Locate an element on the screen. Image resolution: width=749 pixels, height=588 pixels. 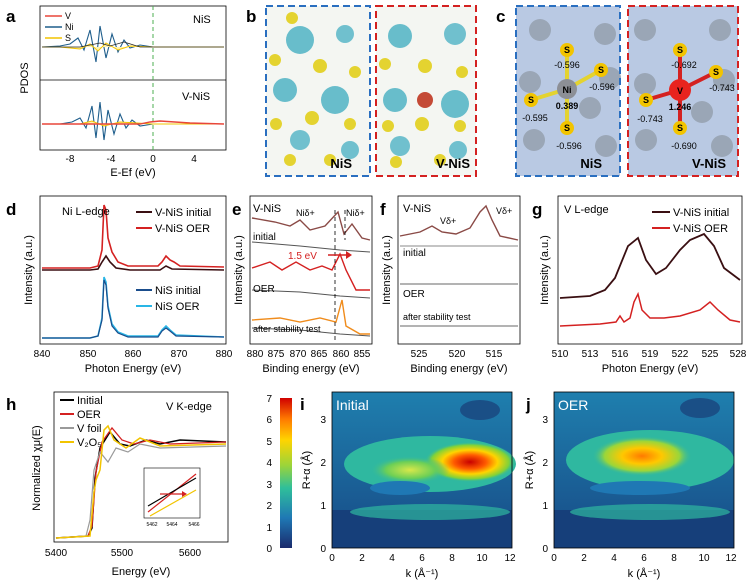
panel-a-xtick: 0 is located at coordinates (153, 159).